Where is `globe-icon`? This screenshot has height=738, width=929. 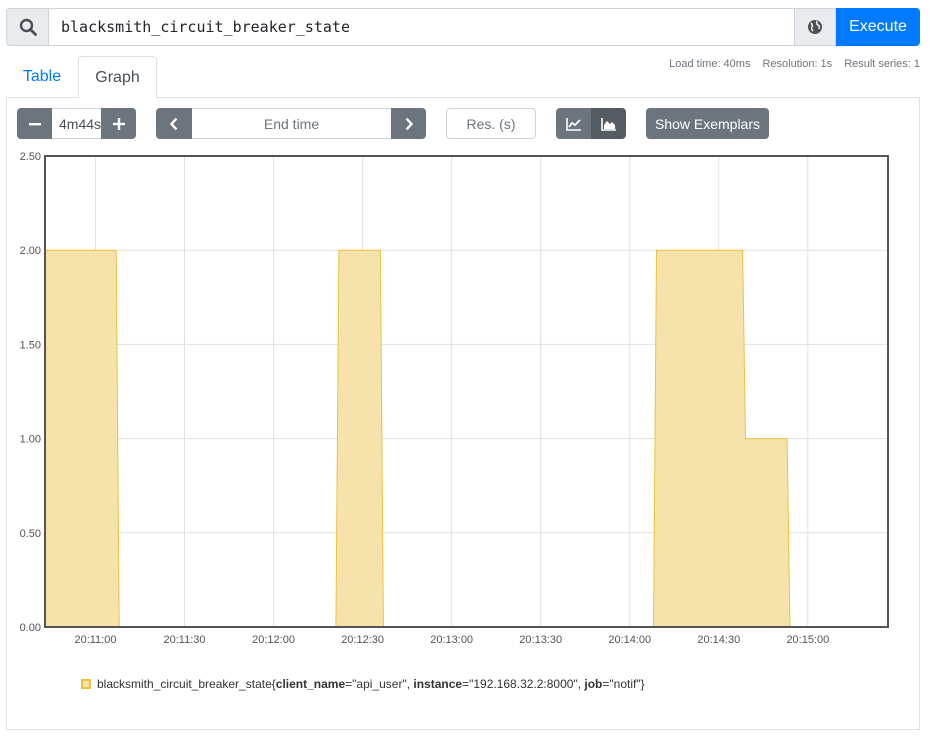 globe-icon is located at coordinates (815, 27).